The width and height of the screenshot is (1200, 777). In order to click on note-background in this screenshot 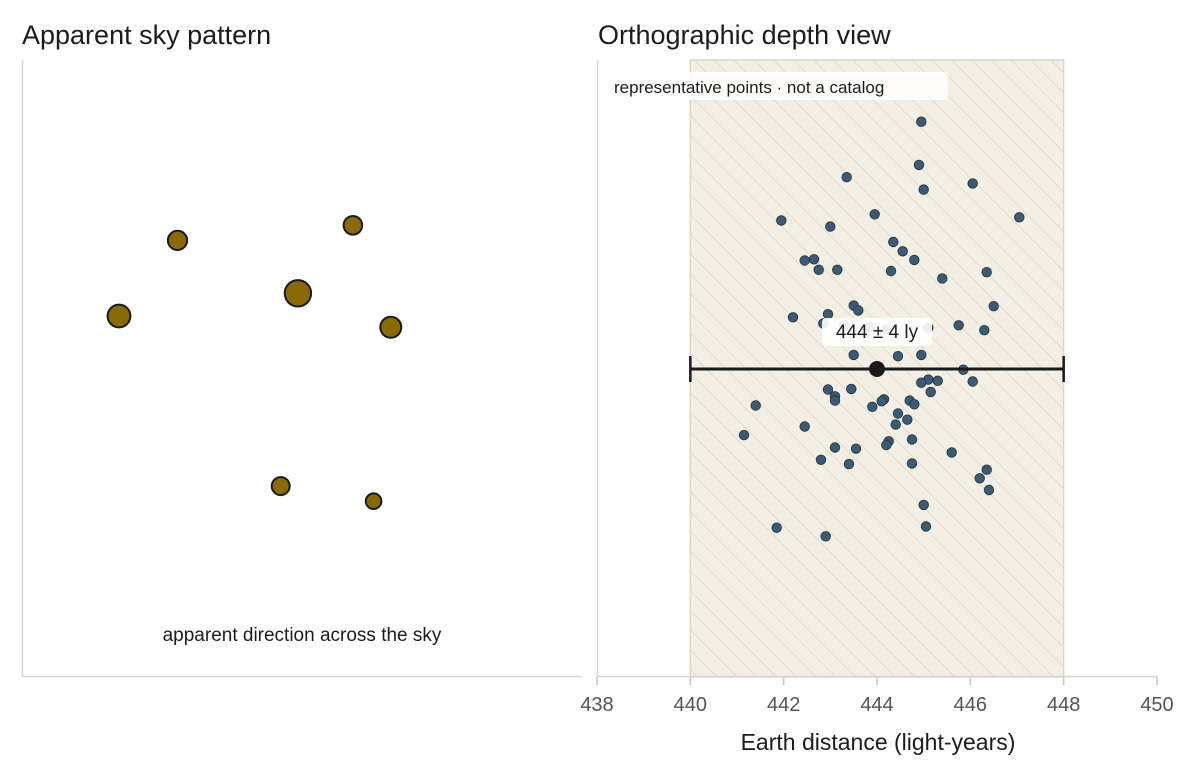, I will do `click(779, 86)`.